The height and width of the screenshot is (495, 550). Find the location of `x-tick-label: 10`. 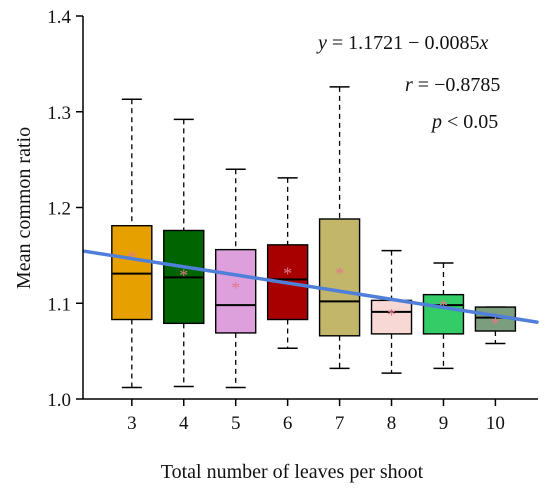

x-tick-label: 10 is located at coordinates (495, 423).